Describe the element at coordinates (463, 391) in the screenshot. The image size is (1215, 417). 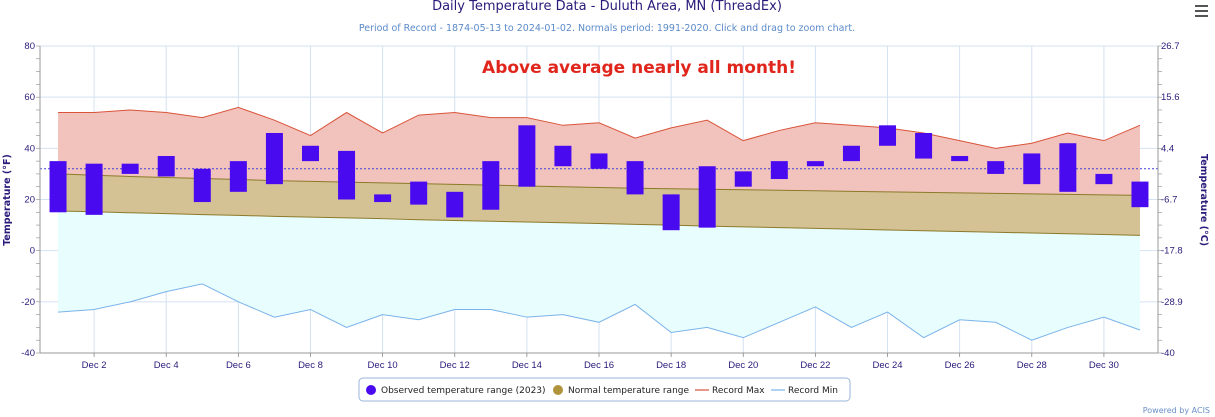
I see `legend-item-label: Observed temperature range (2023)` at that location.